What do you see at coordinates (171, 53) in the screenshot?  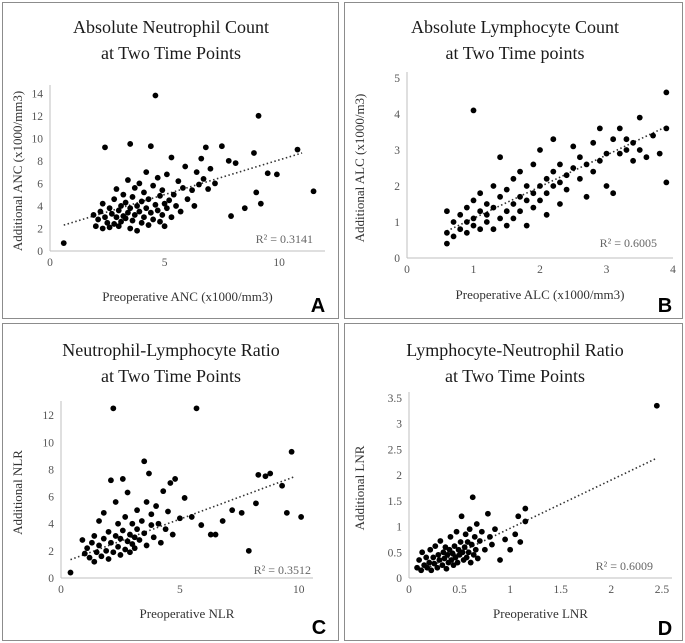 I see `chart-a-title-line-2: at Two Time Points` at bounding box center [171, 53].